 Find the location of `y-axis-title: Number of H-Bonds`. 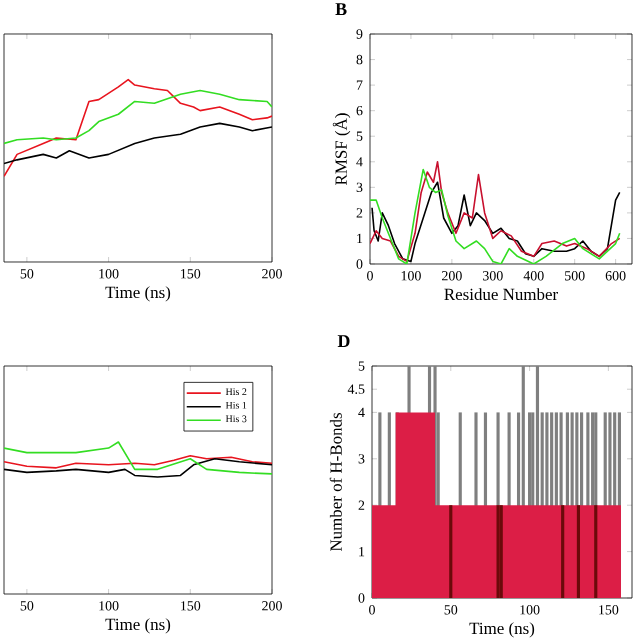

y-axis-title: Number of H-Bonds is located at coordinates (335, 482).